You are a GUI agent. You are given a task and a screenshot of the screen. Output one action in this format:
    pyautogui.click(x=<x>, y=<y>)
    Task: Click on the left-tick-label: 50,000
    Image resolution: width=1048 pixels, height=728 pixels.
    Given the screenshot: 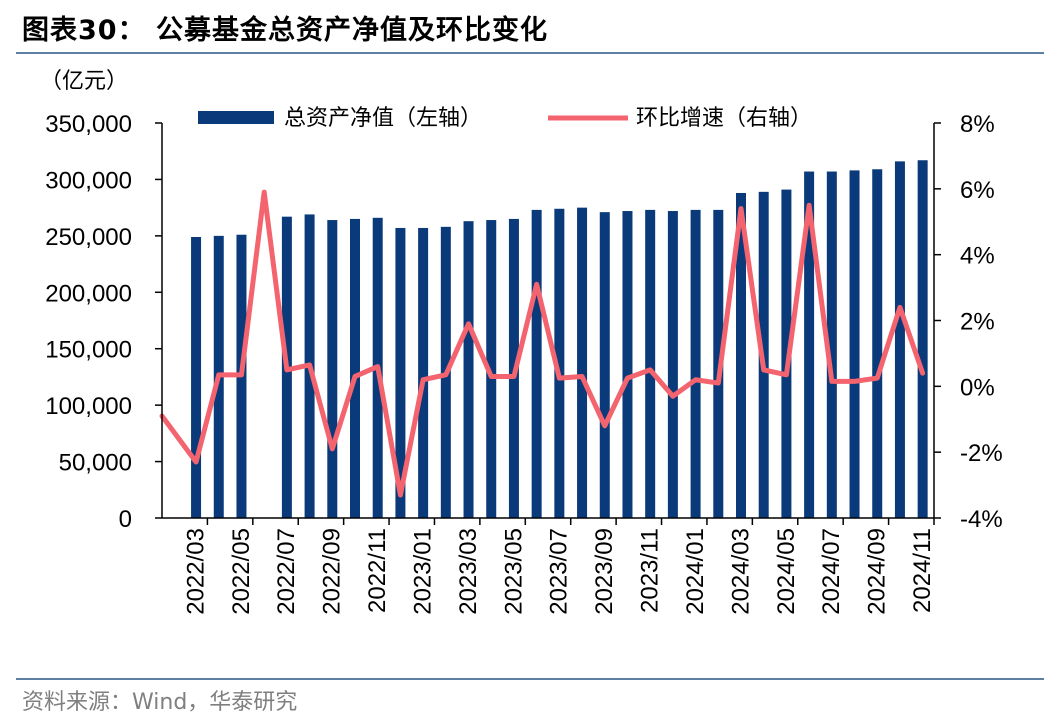 What is the action you would take?
    pyautogui.click(x=95, y=463)
    